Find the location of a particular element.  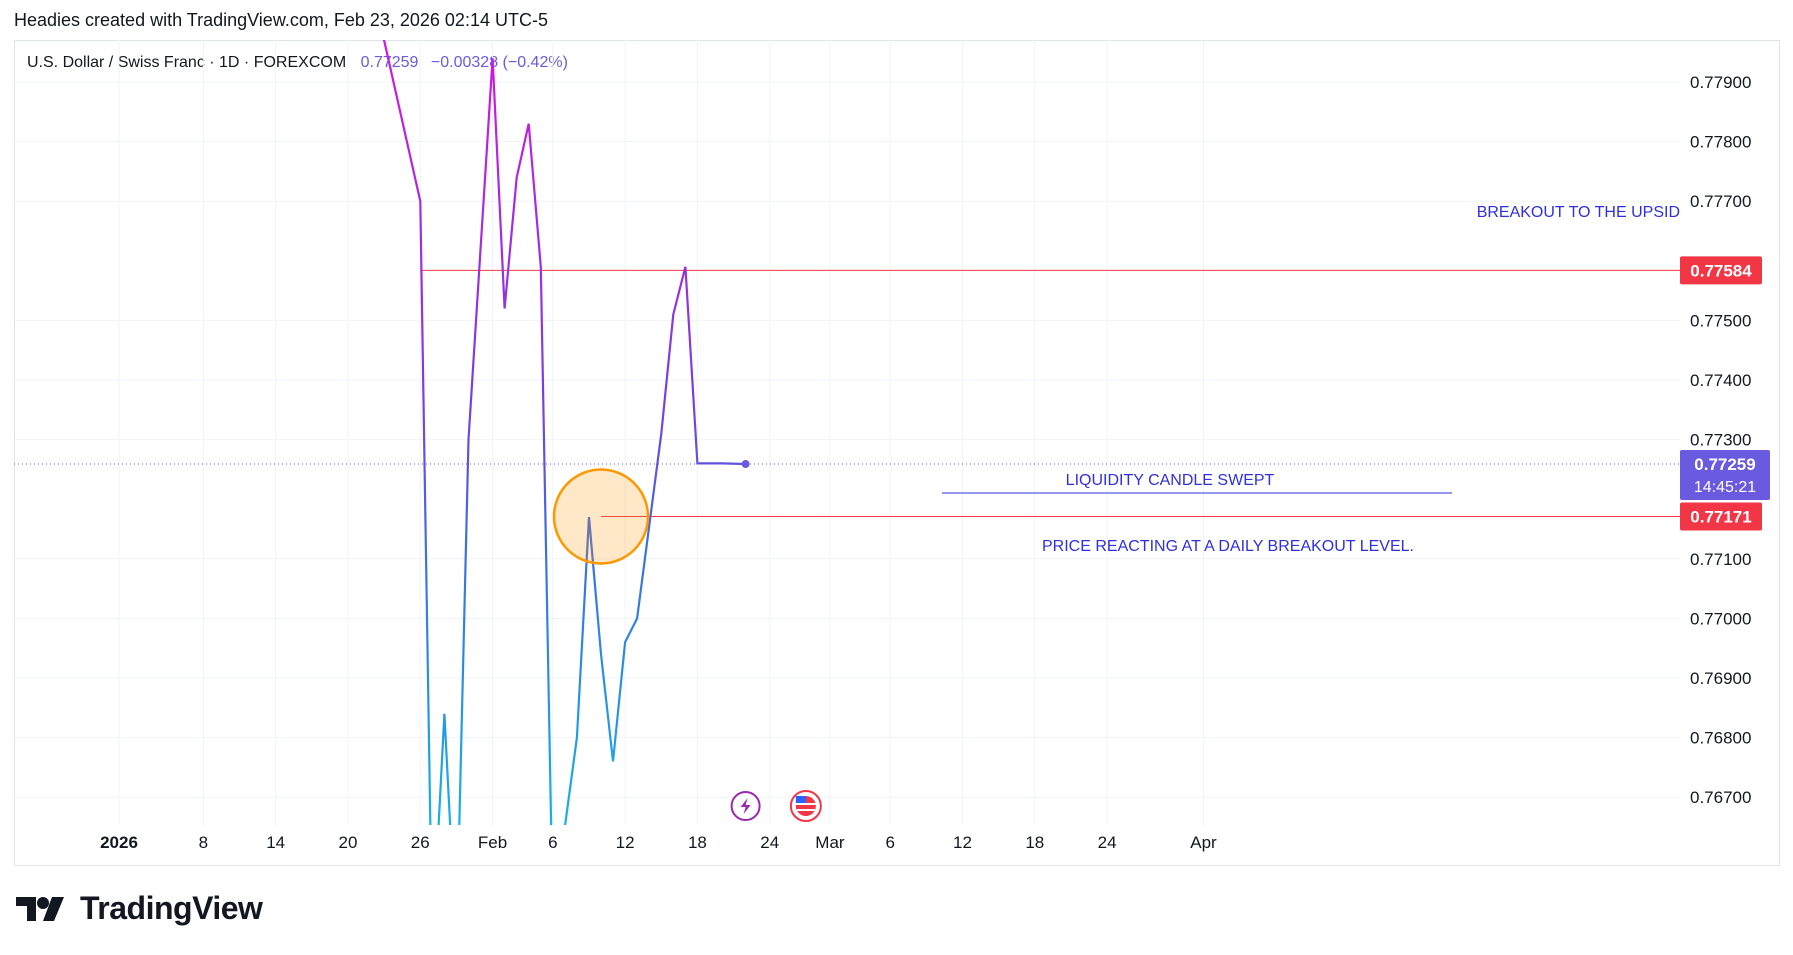

tradingview-logo: TradingView is located at coordinates (139, 908).